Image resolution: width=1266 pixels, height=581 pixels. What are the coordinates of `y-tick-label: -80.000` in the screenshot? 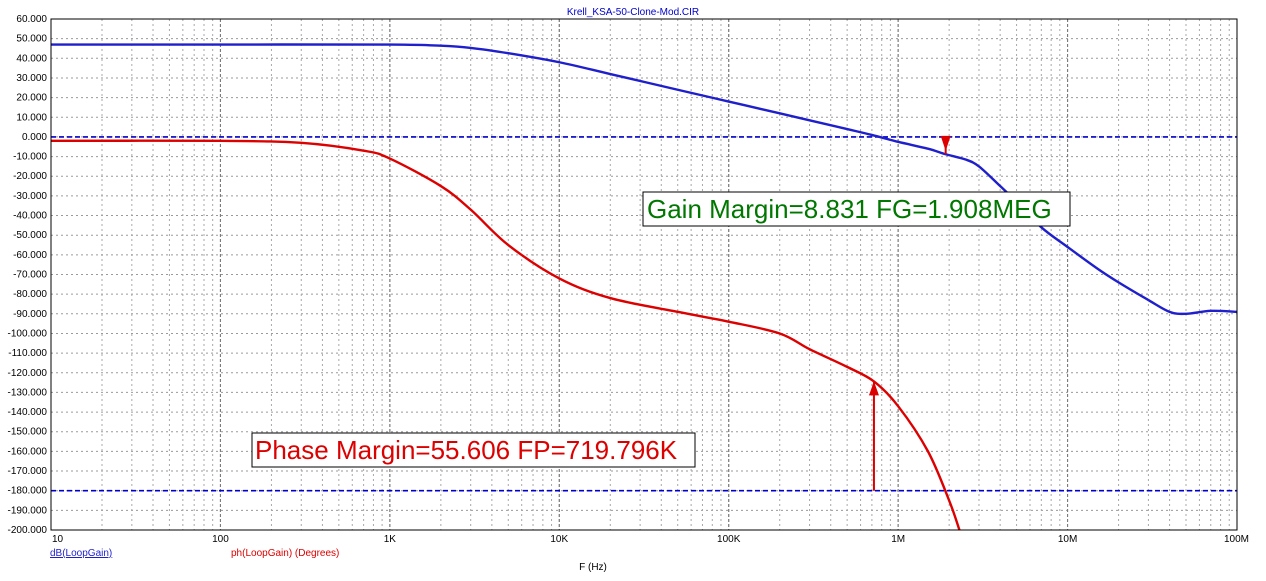 It's located at (30, 294).